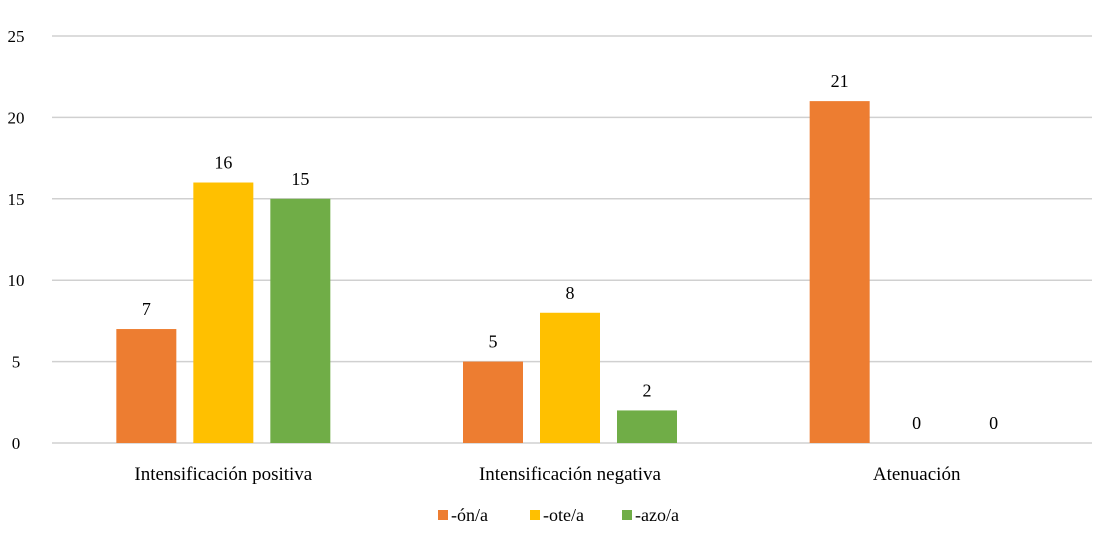 This screenshot has width=1098, height=547. Describe the element at coordinates (469, 515) in the screenshot. I see `legend-label: -ón/a` at that location.